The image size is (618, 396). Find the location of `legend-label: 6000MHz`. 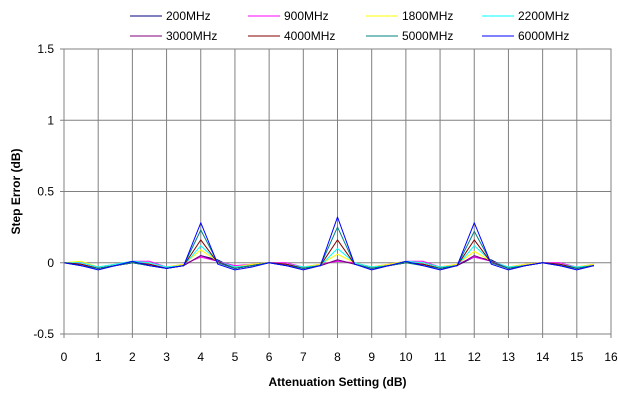

legend-label: 6000MHz is located at coordinates (543, 36).